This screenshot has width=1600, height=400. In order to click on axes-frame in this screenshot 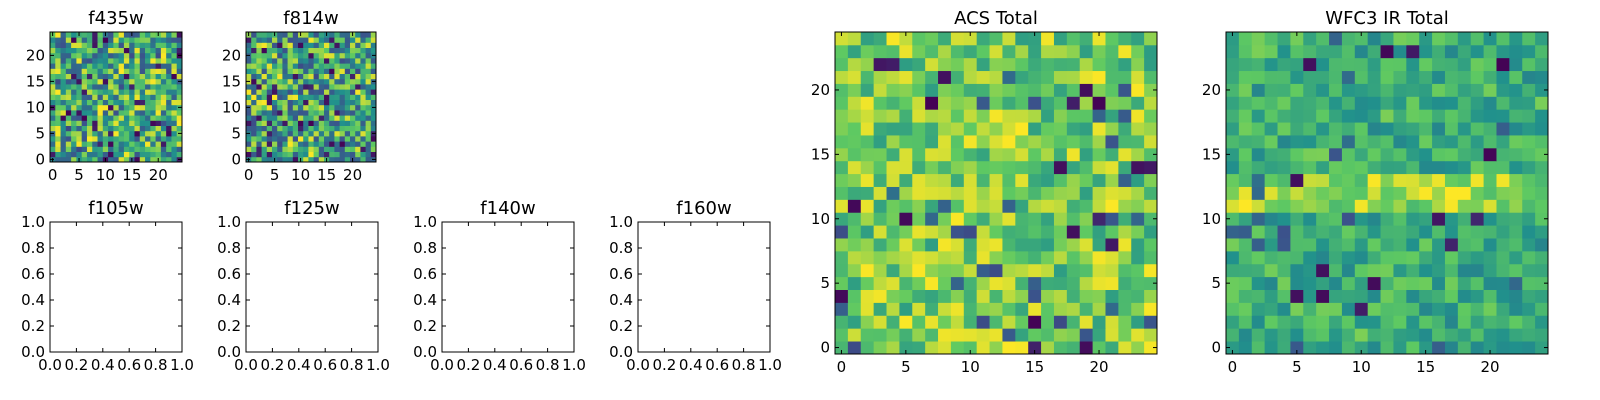, I will do `click(311, 97)`.